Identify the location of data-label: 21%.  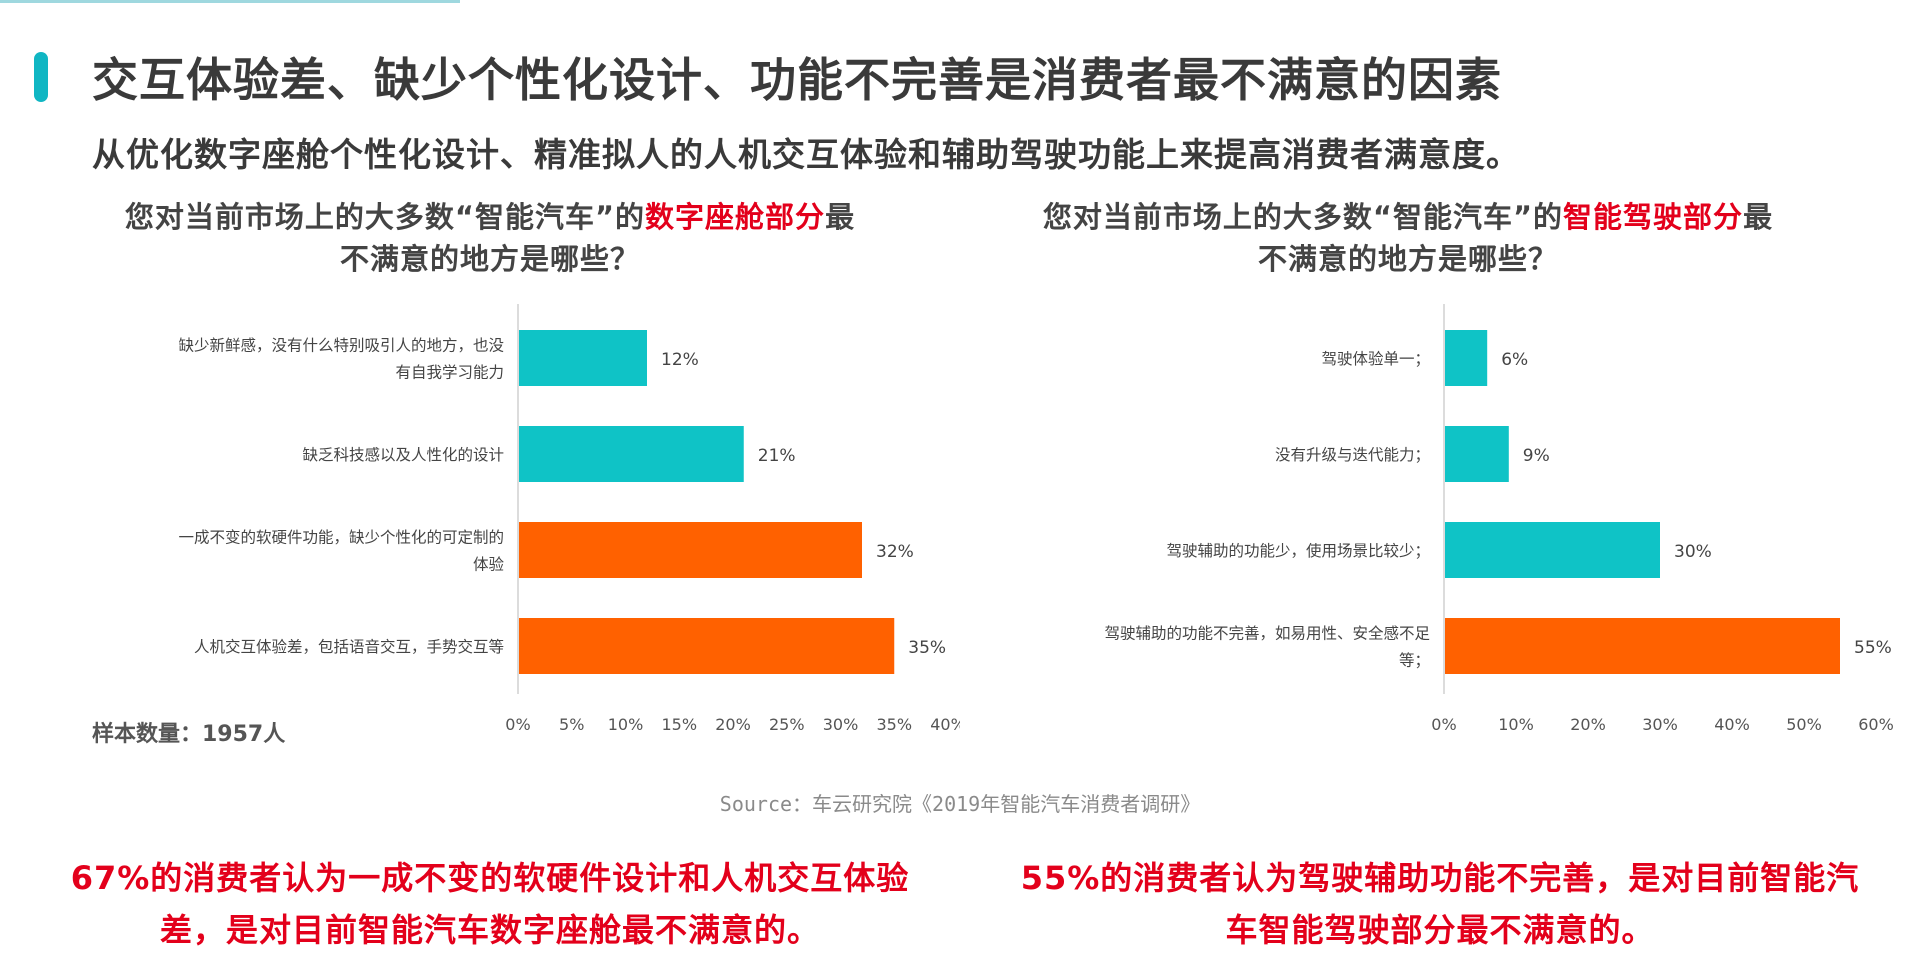
(777, 456).